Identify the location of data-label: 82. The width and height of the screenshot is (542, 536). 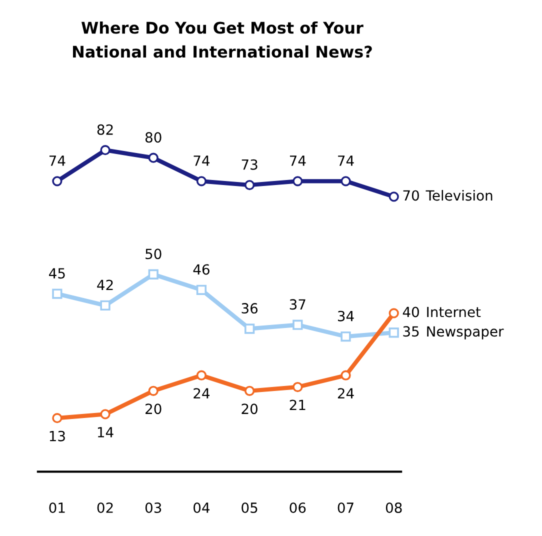
(105, 129).